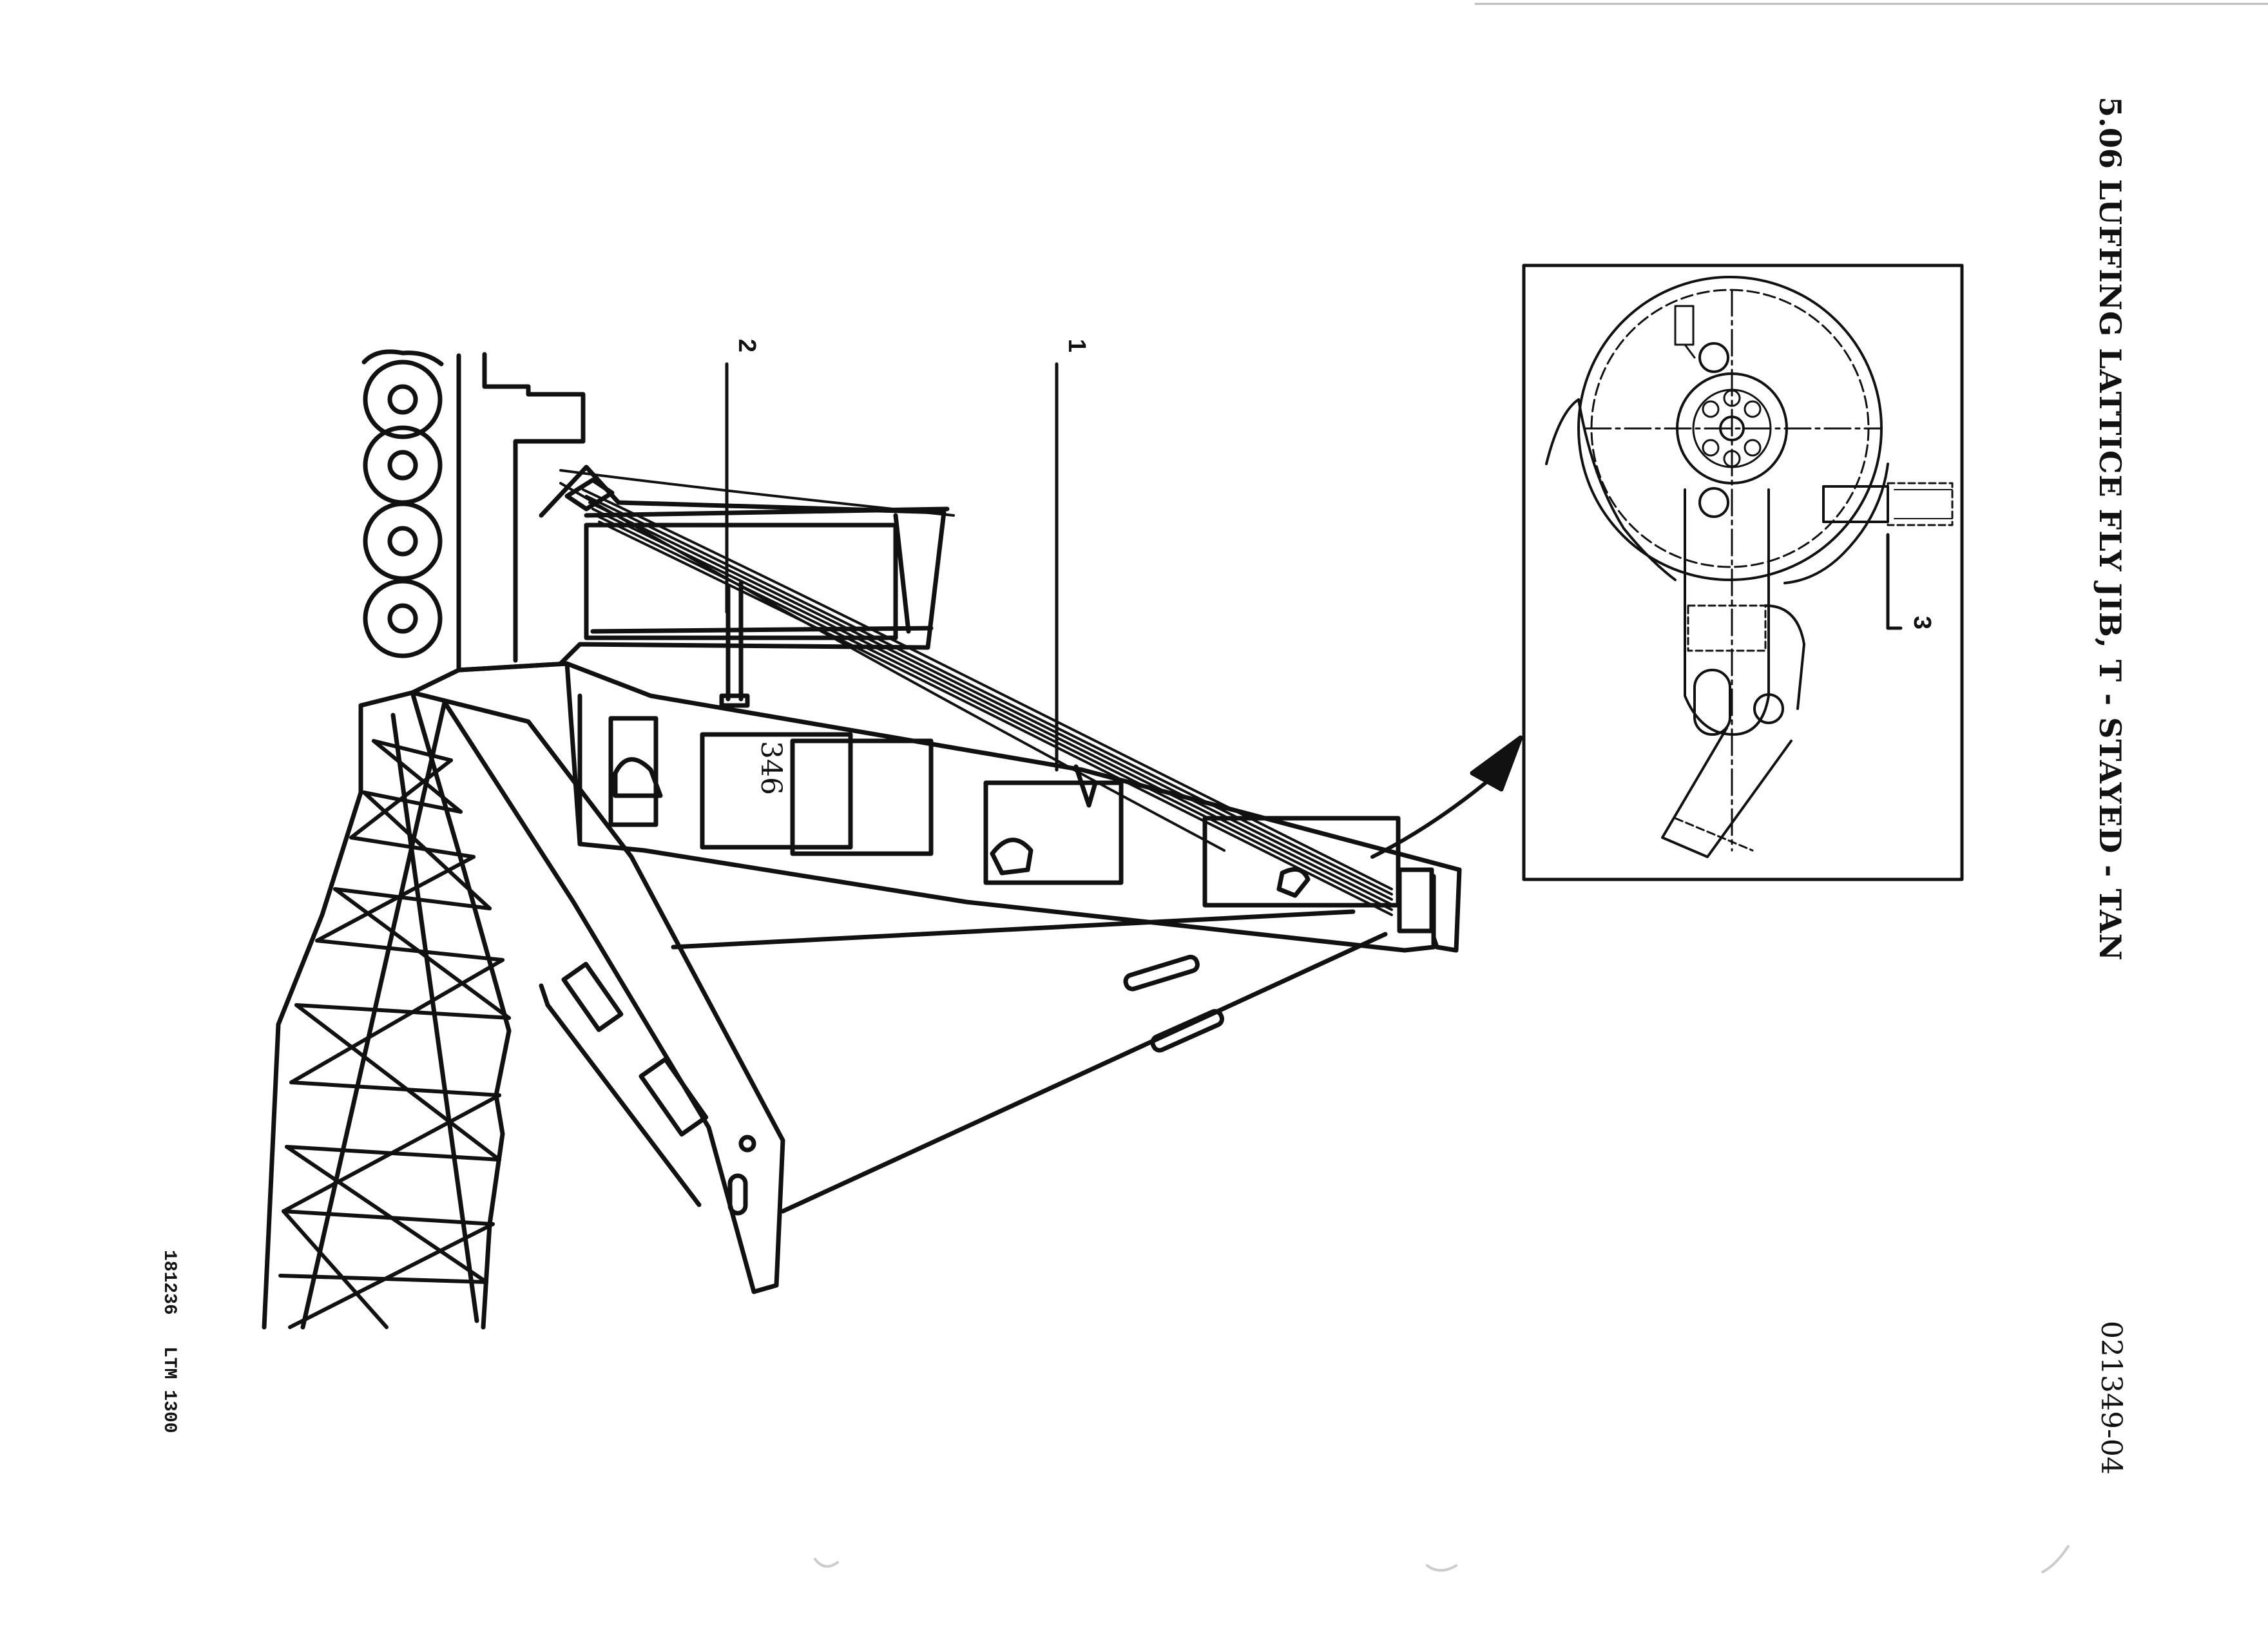 The width and height of the screenshot is (2268, 1630). I want to click on callout-2: 2, so click(747, 345).